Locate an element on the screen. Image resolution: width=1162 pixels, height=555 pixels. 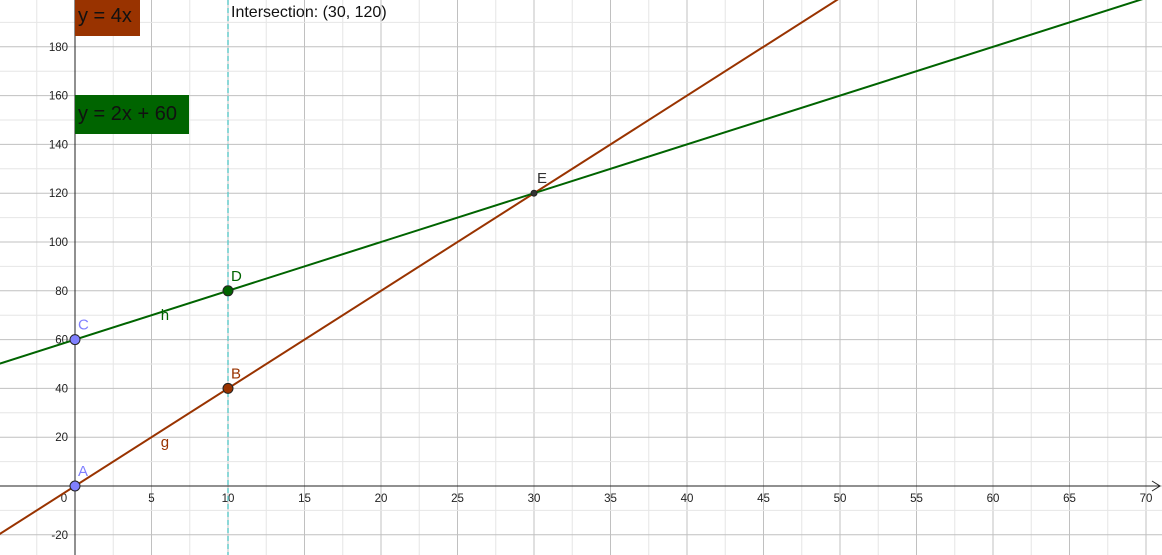
equation-g-box: y = 4x is located at coordinates (107, 18).